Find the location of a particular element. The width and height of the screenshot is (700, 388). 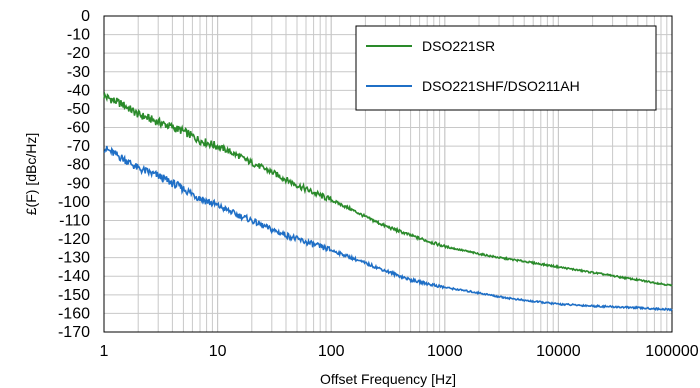

y-tick-label: -10 is located at coordinates (78, 35).